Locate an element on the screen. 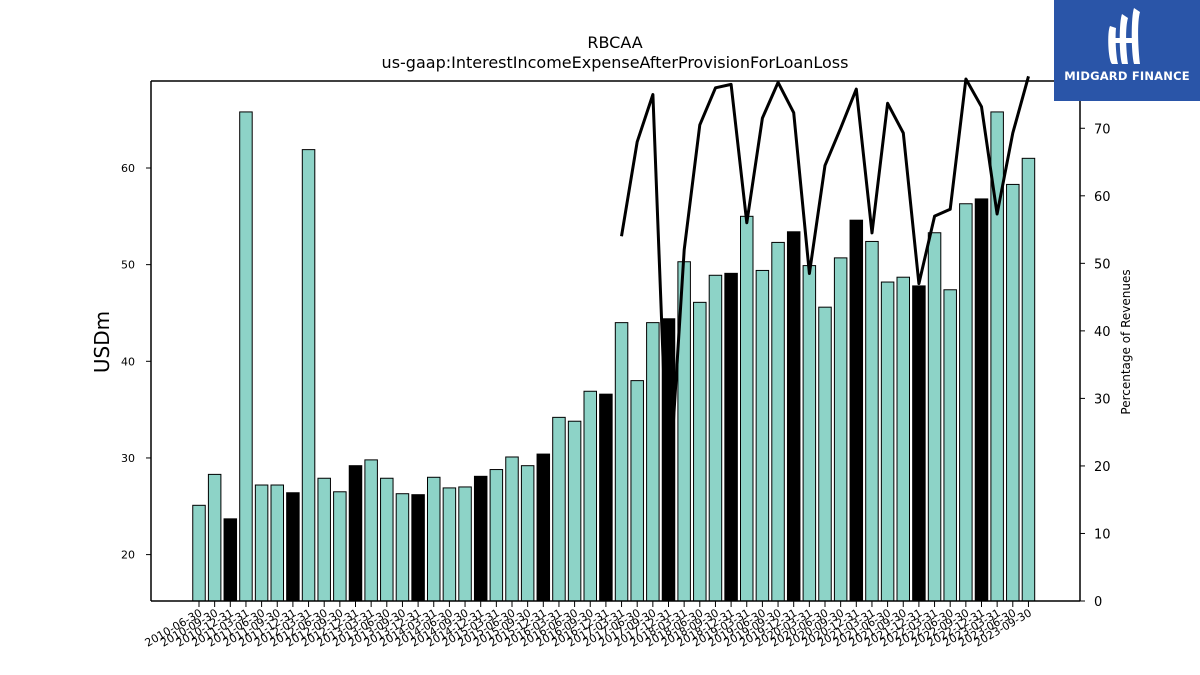  midgard-logo-icon is located at coordinates (1124, 36).